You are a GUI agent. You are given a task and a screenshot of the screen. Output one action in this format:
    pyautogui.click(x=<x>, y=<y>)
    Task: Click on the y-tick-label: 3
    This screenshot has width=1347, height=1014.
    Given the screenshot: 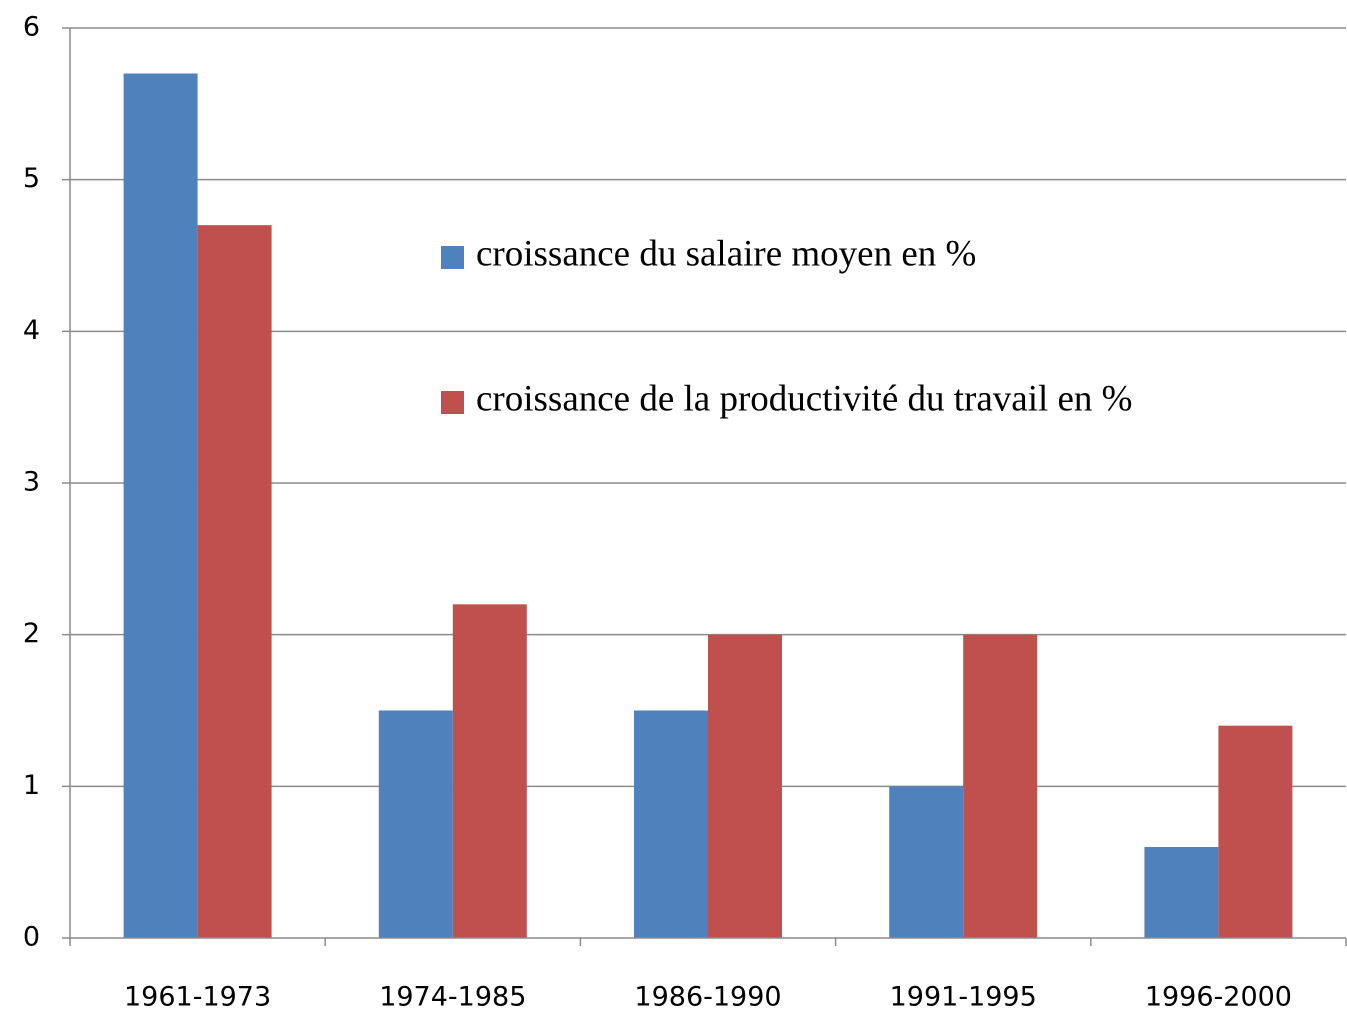 What is the action you would take?
    pyautogui.click(x=31, y=482)
    